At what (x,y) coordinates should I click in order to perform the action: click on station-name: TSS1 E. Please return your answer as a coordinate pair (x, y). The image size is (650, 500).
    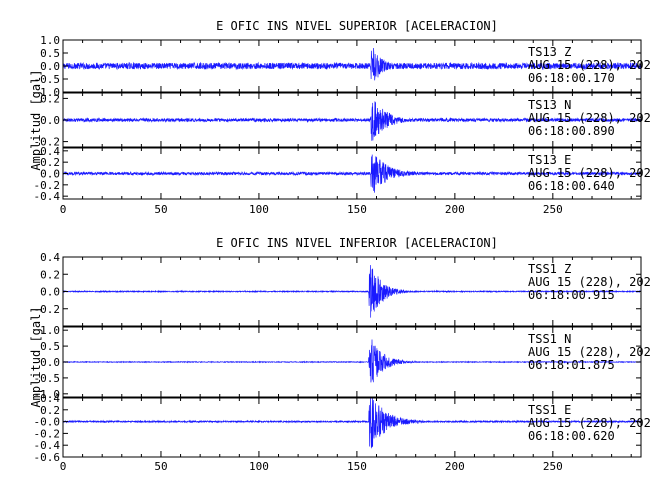
    Looking at the image, I should click on (549, 410).